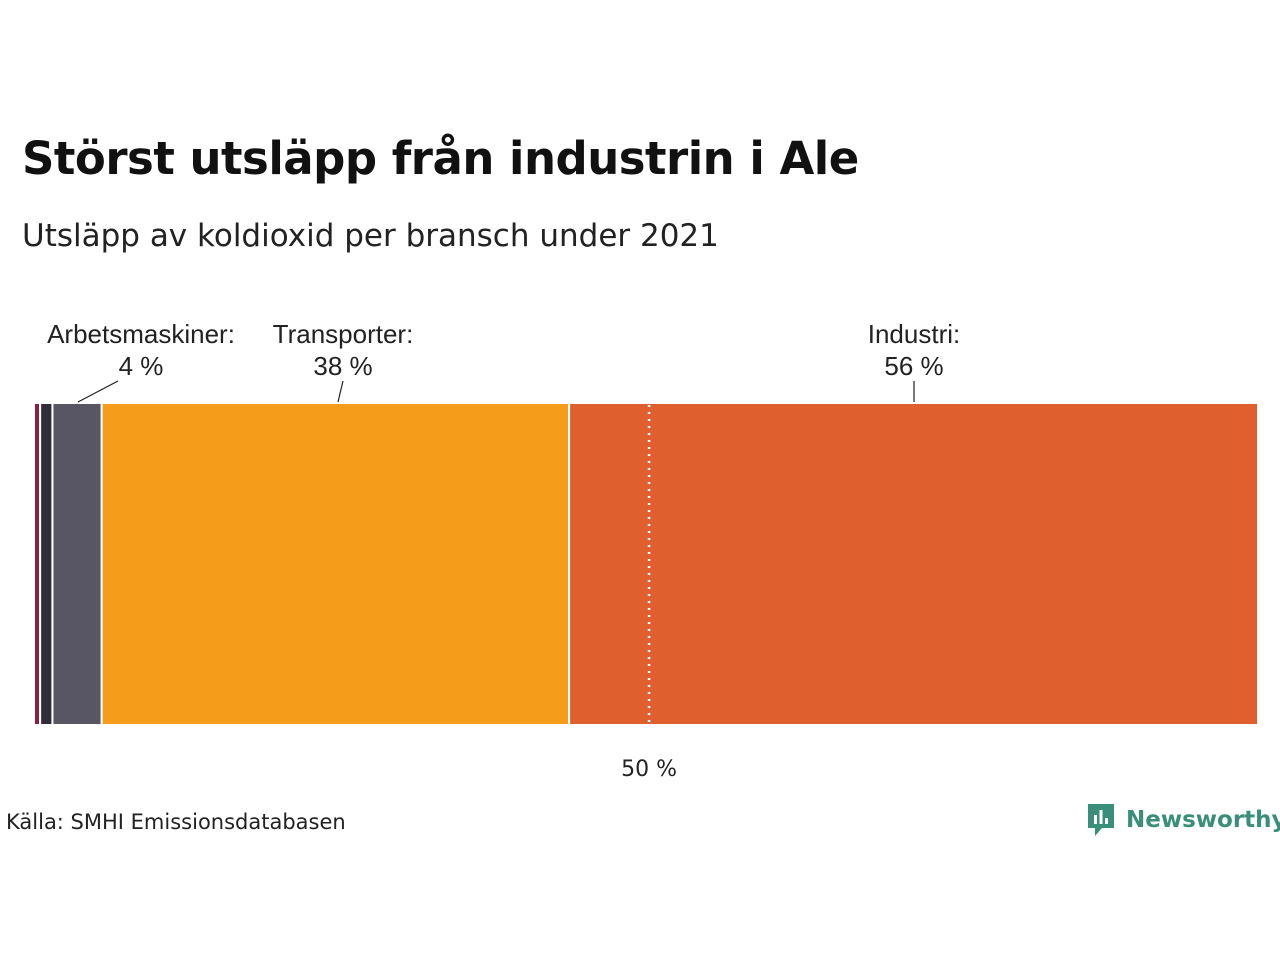 The height and width of the screenshot is (960, 1280). What do you see at coordinates (914, 334) in the screenshot?
I see `segment-label-name: Industri:` at bounding box center [914, 334].